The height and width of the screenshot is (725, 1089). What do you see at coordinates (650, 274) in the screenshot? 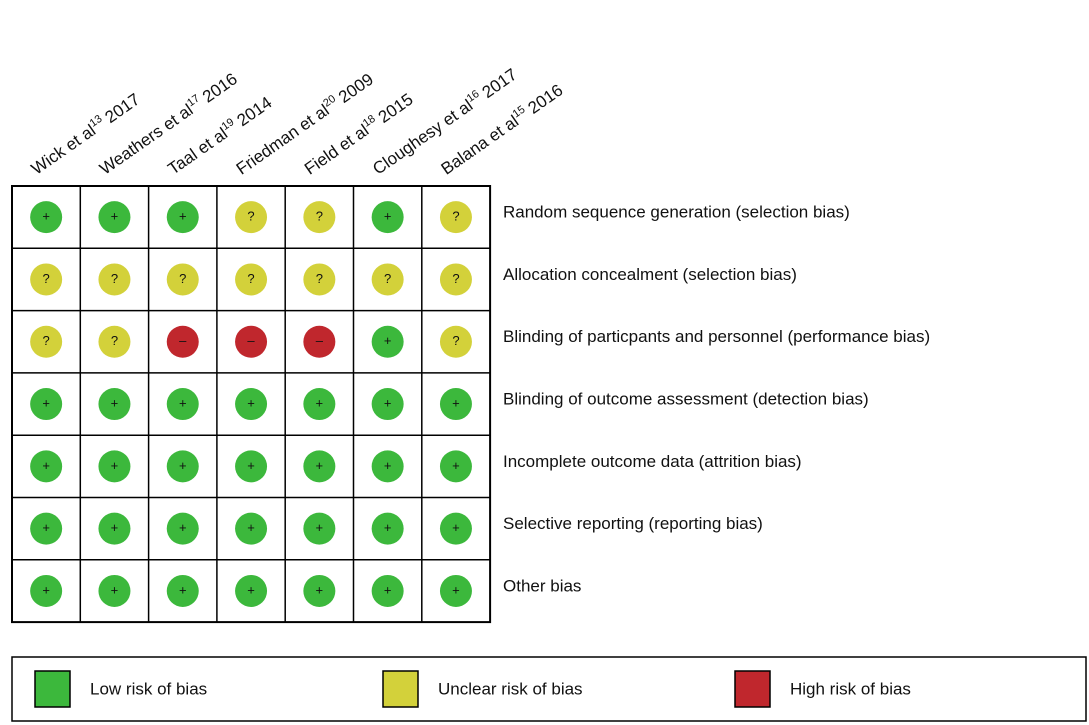
I see `domain-label: Allocation concealment (selection bias)` at bounding box center [650, 274].